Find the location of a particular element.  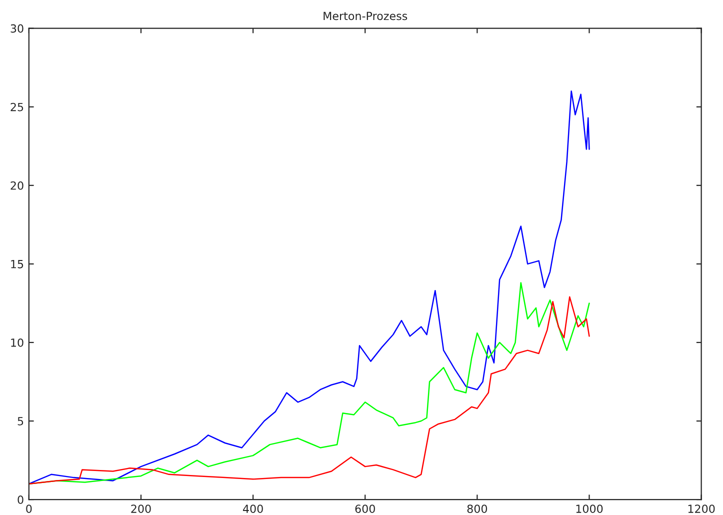

y-tick-label: 5 is located at coordinates (21, 421).